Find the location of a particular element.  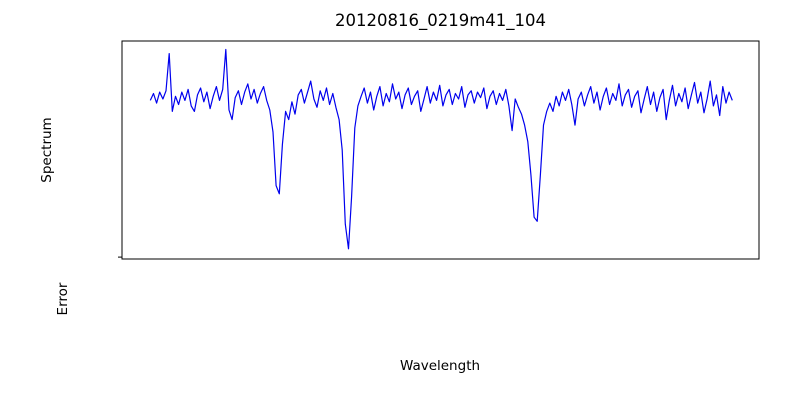

chart-title: 20120816_0219m41_104 is located at coordinates (440, 20).